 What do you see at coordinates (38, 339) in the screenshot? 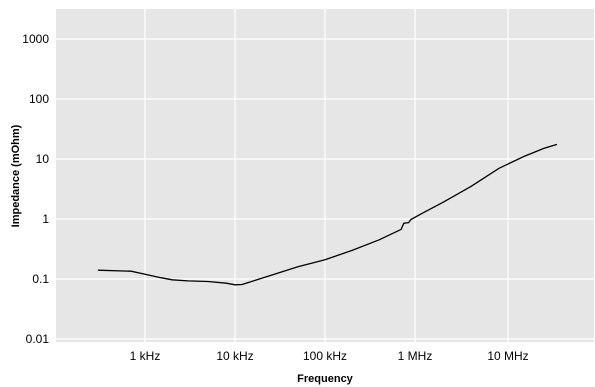
I see `y-tick-label: 0.01` at bounding box center [38, 339].